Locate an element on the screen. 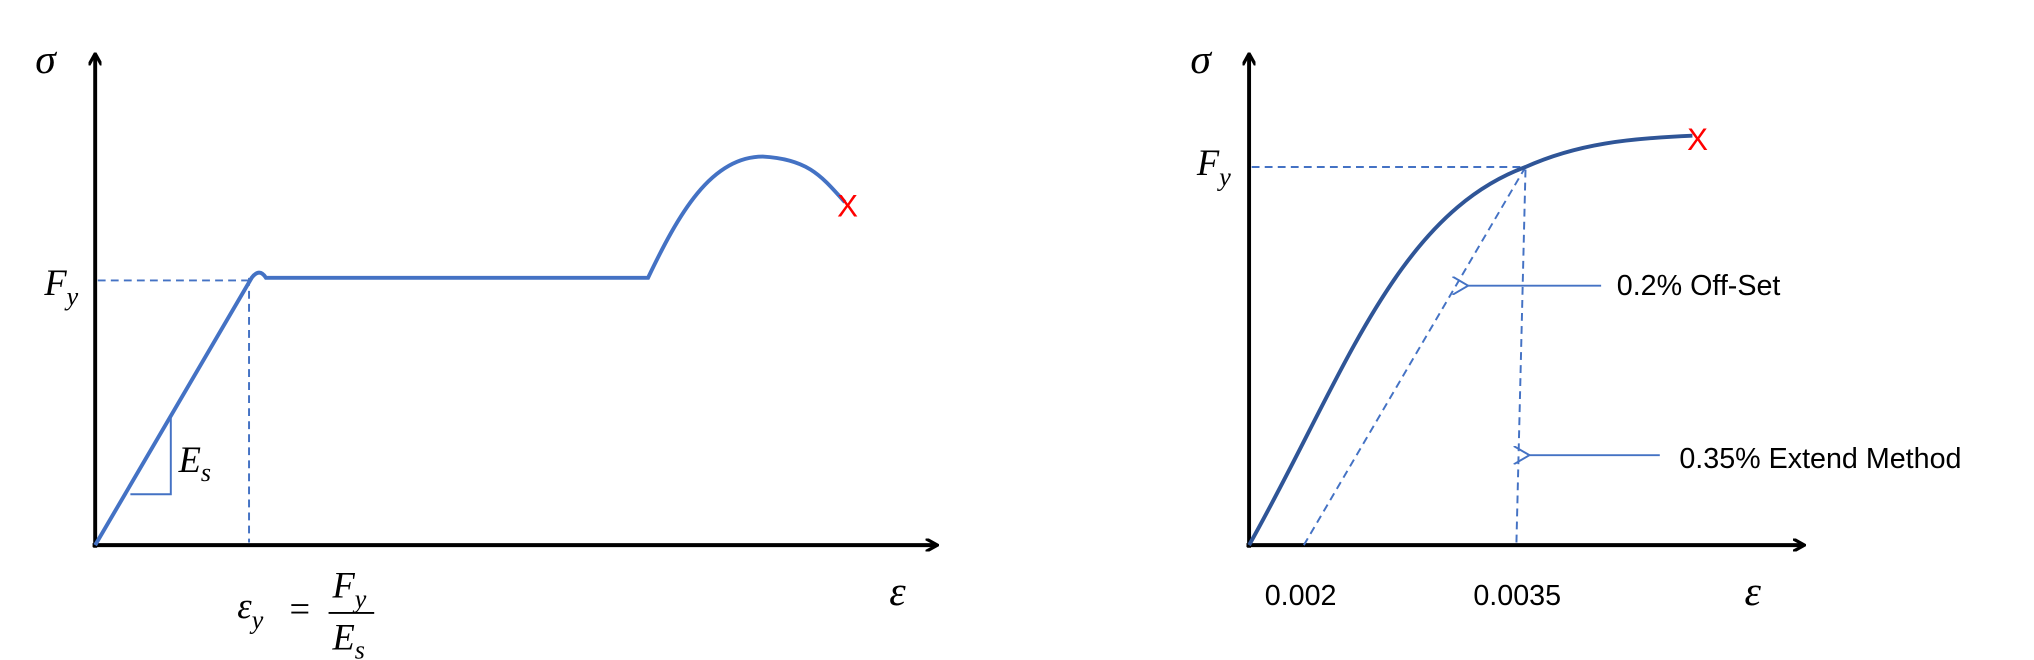 This screenshot has width=2034, height=660. offset-label: 0.2% Off-Set is located at coordinates (1699, 286).